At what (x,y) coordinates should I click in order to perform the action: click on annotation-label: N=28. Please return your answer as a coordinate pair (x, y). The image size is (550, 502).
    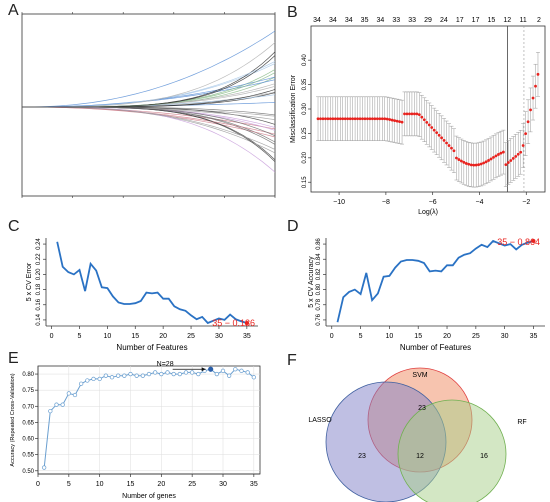
    Looking at the image, I should click on (165, 364).